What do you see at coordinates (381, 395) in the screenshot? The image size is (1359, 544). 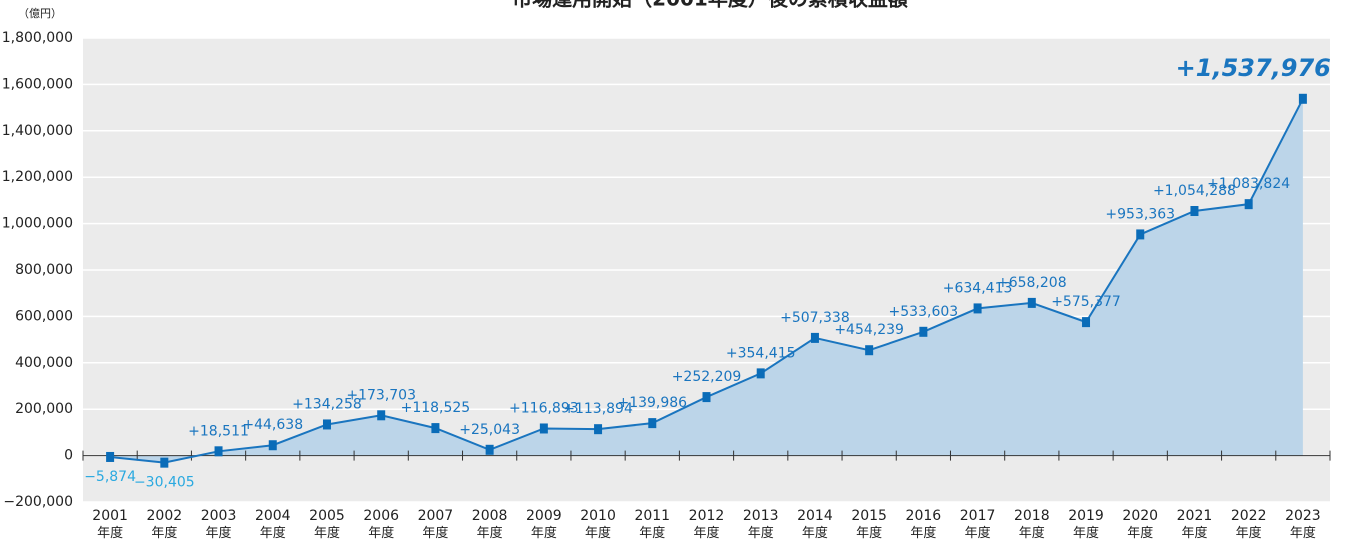 I see `value-label: +173,703` at bounding box center [381, 395].